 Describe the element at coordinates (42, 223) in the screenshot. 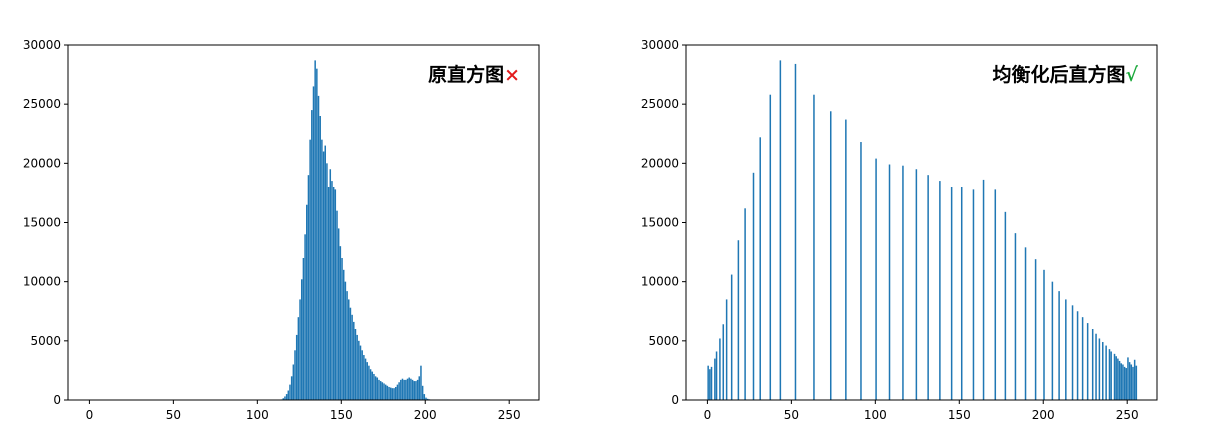

I see `y-tick-label: 15000` at that location.